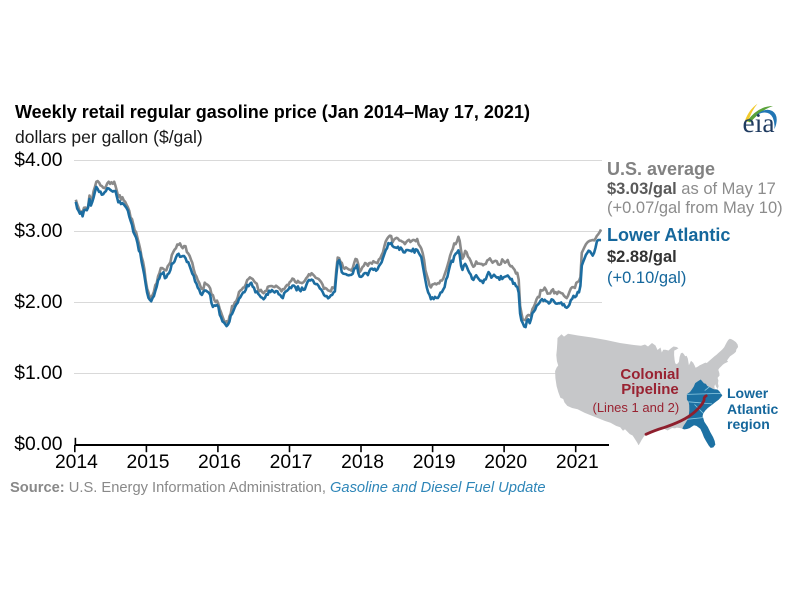 The image size is (800, 600). I want to click on svg-text: eia, so click(759, 122).